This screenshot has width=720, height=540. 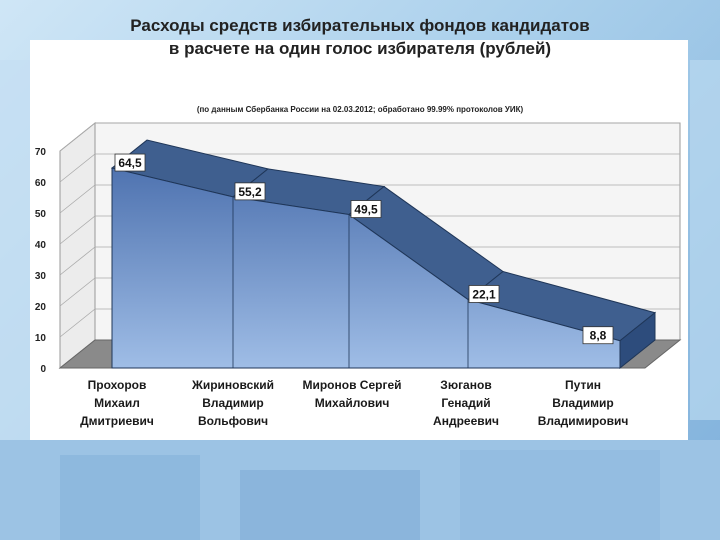 What do you see at coordinates (465, 385) in the screenshot?
I see `x-tick-label: Зюганов` at bounding box center [465, 385].